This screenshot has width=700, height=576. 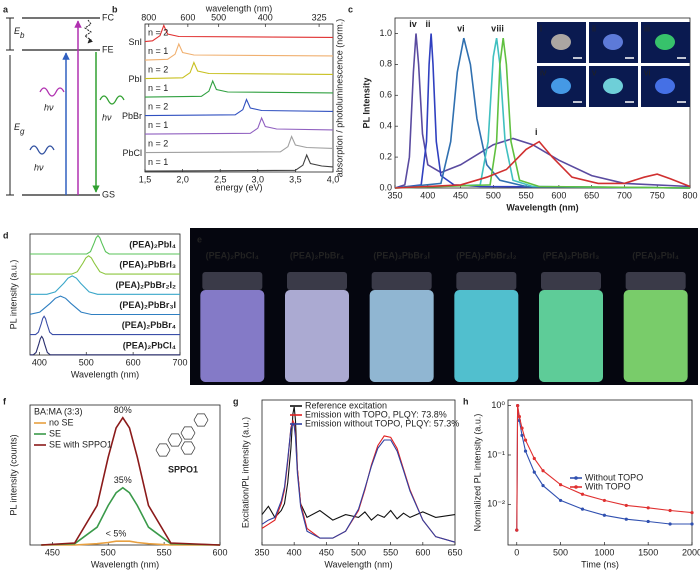 What do you see at coordinates (385, 95) in the screenshot?
I see `y-tick-label: 0.6` at bounding box center [385, 95].